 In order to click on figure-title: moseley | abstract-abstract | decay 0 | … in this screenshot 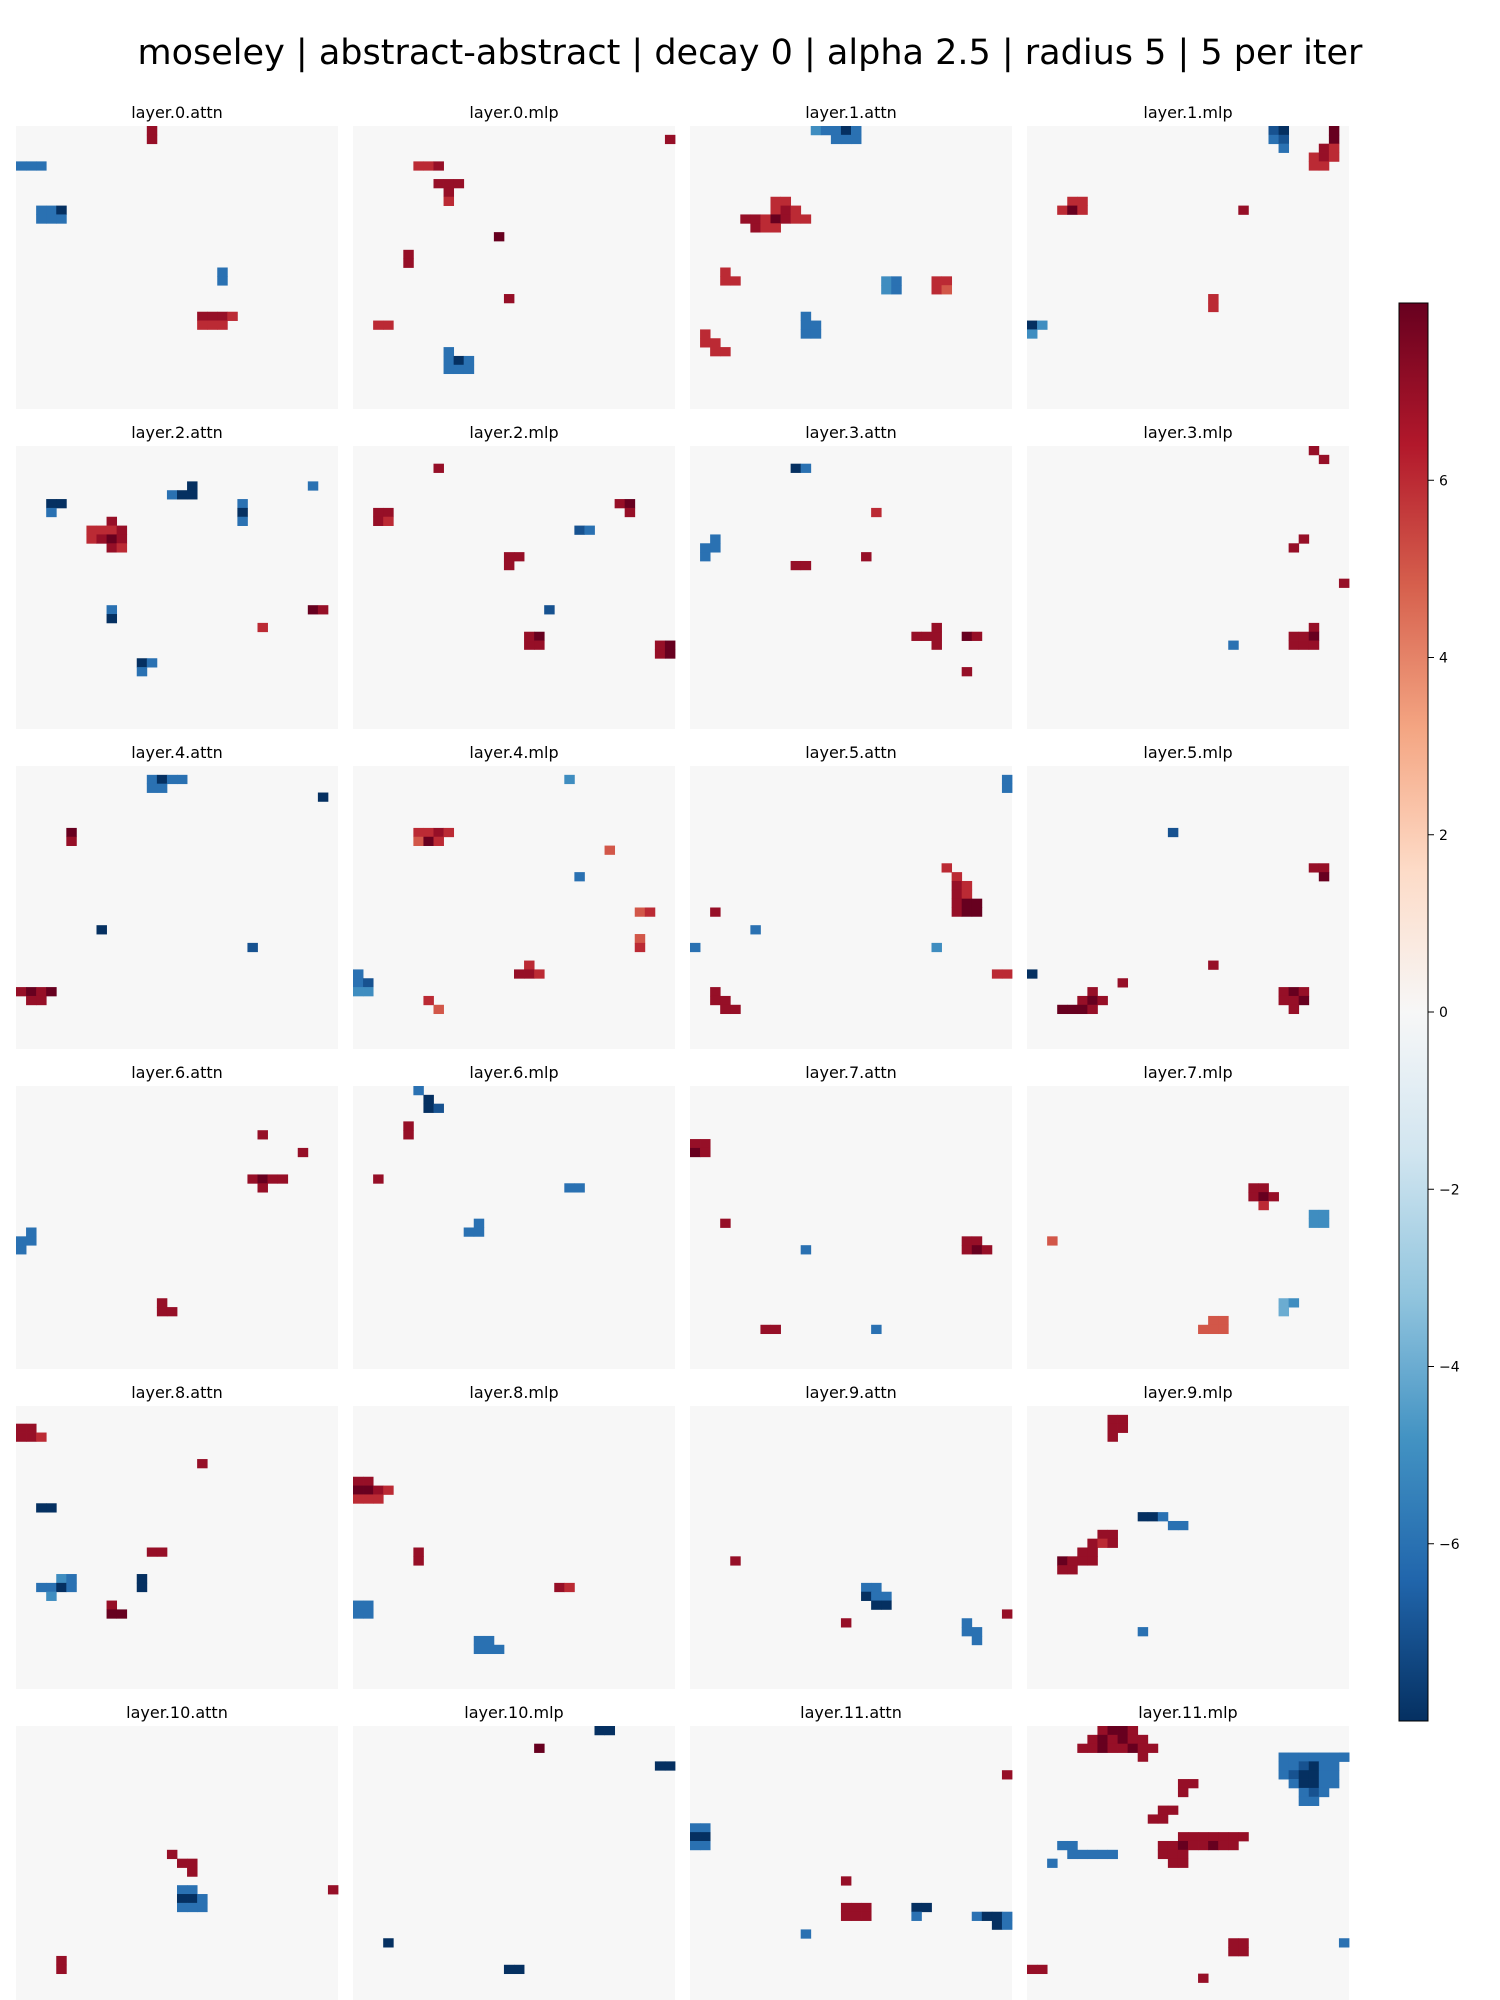, I will do `click(751, 53)`.